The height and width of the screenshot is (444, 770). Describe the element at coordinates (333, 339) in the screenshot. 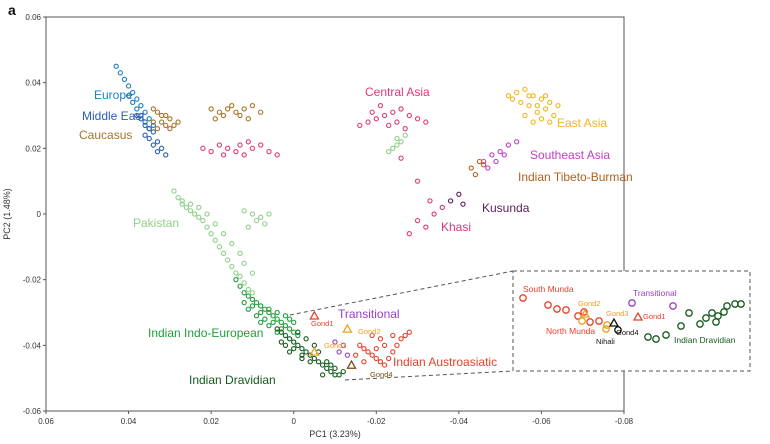

I see `gond-markers` at that location.